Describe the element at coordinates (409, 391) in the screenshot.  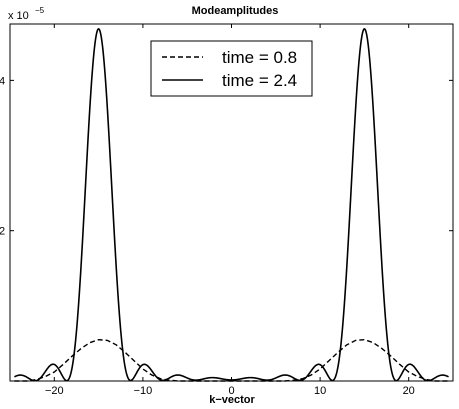
I see `x-tick-label: 20` at that location.